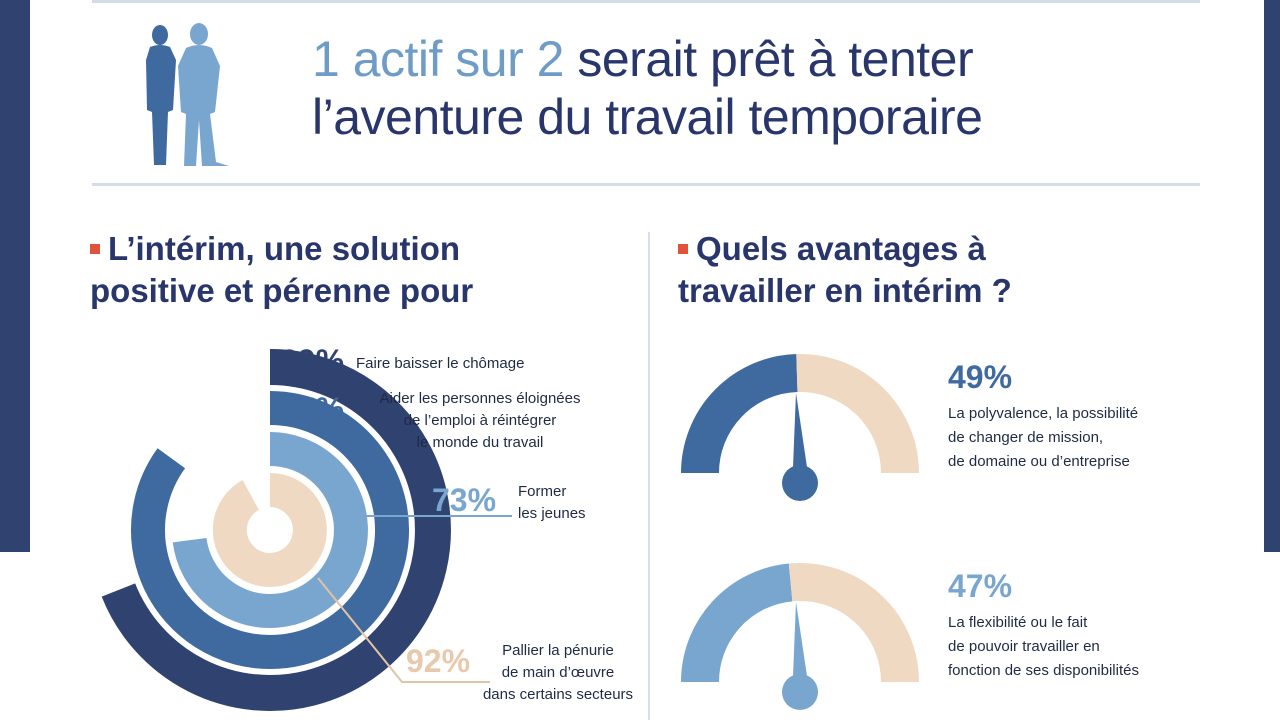  Describe the element at coordinates (552, 513) in the screenshot. I see `radial-label-3-line-2: les jeunes` at that location.